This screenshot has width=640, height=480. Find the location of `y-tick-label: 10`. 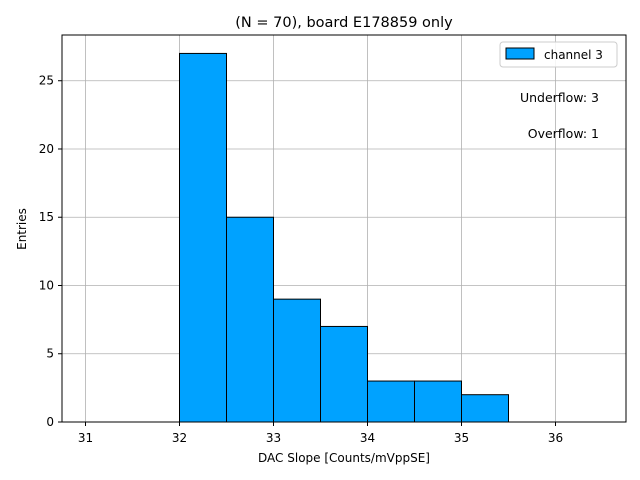

y-tick-label: 10 is located at coordinates (46, 285).